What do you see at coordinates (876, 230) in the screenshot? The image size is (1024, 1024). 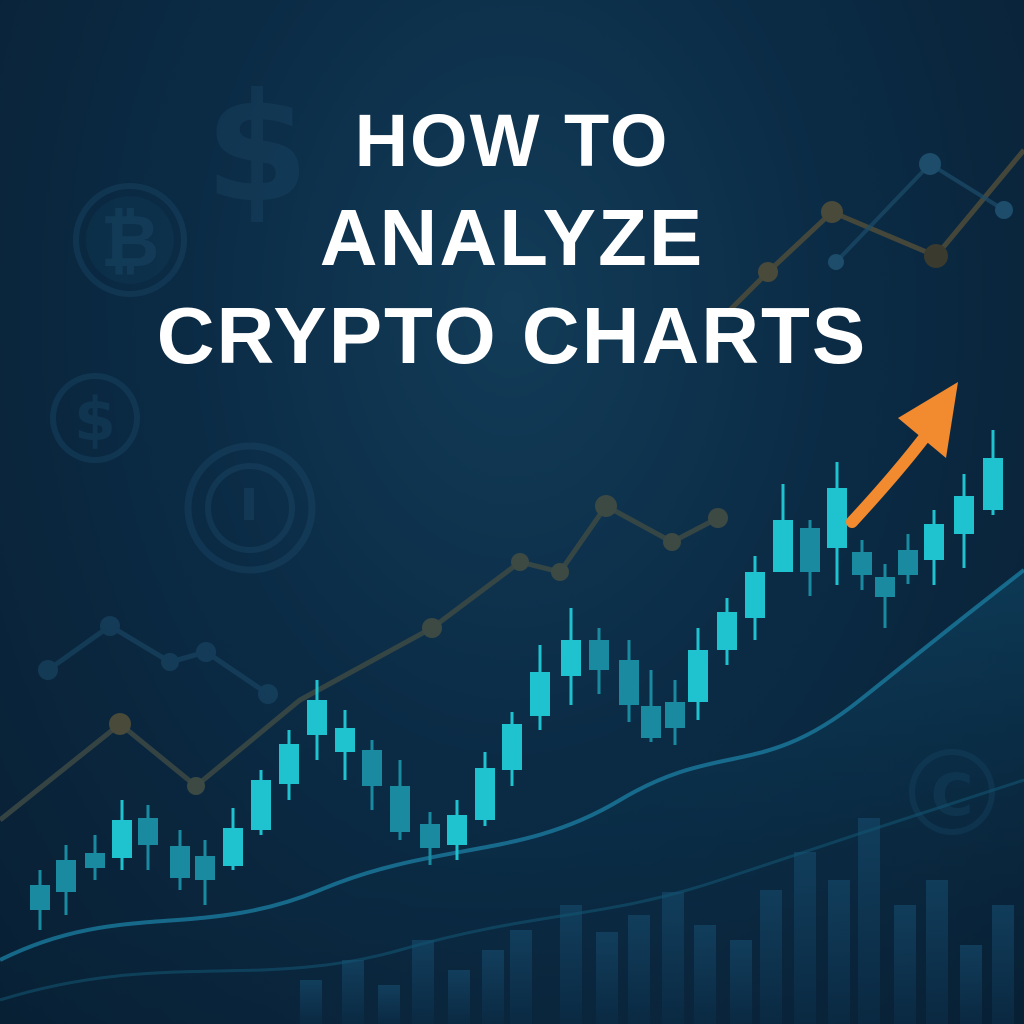 I see `line-overlay-top` at bounding box center [876, 230].